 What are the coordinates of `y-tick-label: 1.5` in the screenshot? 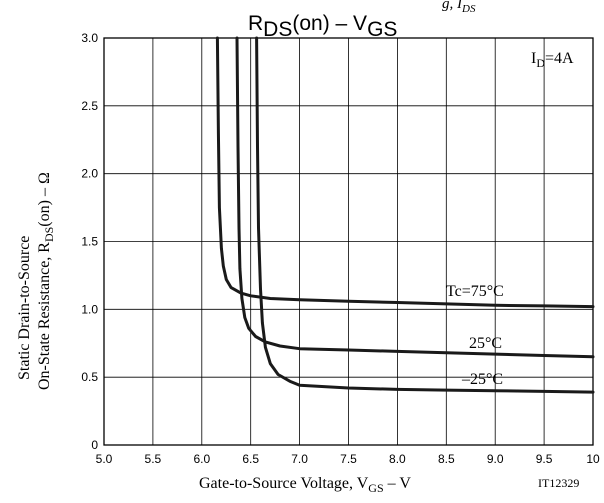 It's located at (89, 242).